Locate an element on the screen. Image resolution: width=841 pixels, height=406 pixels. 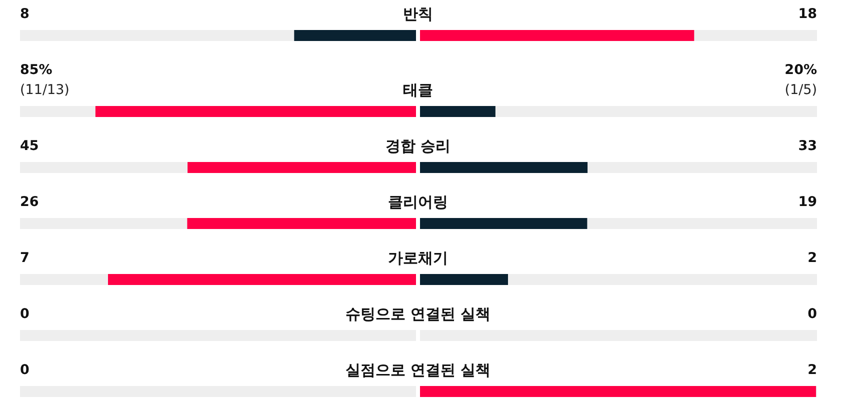
data-label: 18 is located at coordinates (807, 14).